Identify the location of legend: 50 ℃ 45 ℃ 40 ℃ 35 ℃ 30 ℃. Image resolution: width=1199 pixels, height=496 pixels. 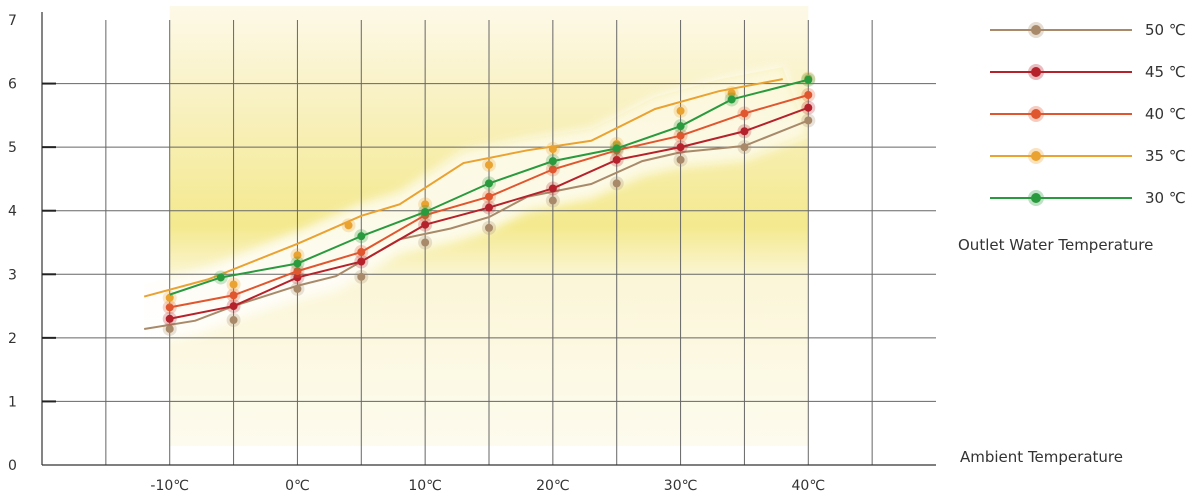
(1088, 114).